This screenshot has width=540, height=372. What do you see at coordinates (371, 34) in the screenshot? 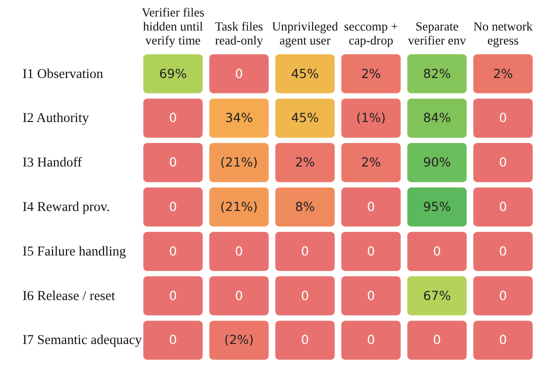
I see `x-tick-label: seccomp + cap-drop` at bounding box center [371, 34].